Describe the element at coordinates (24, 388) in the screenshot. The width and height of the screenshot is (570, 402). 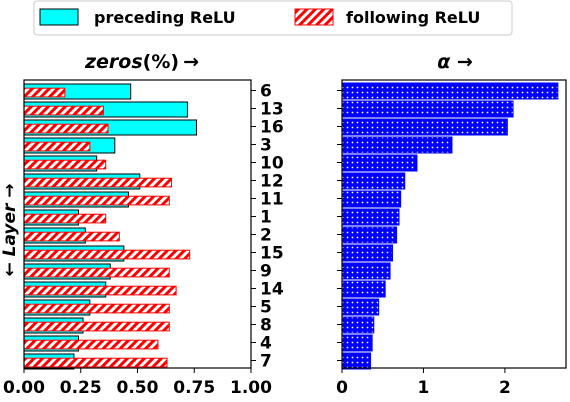
I see `left-xtick-label-0: 0.00` at that location.